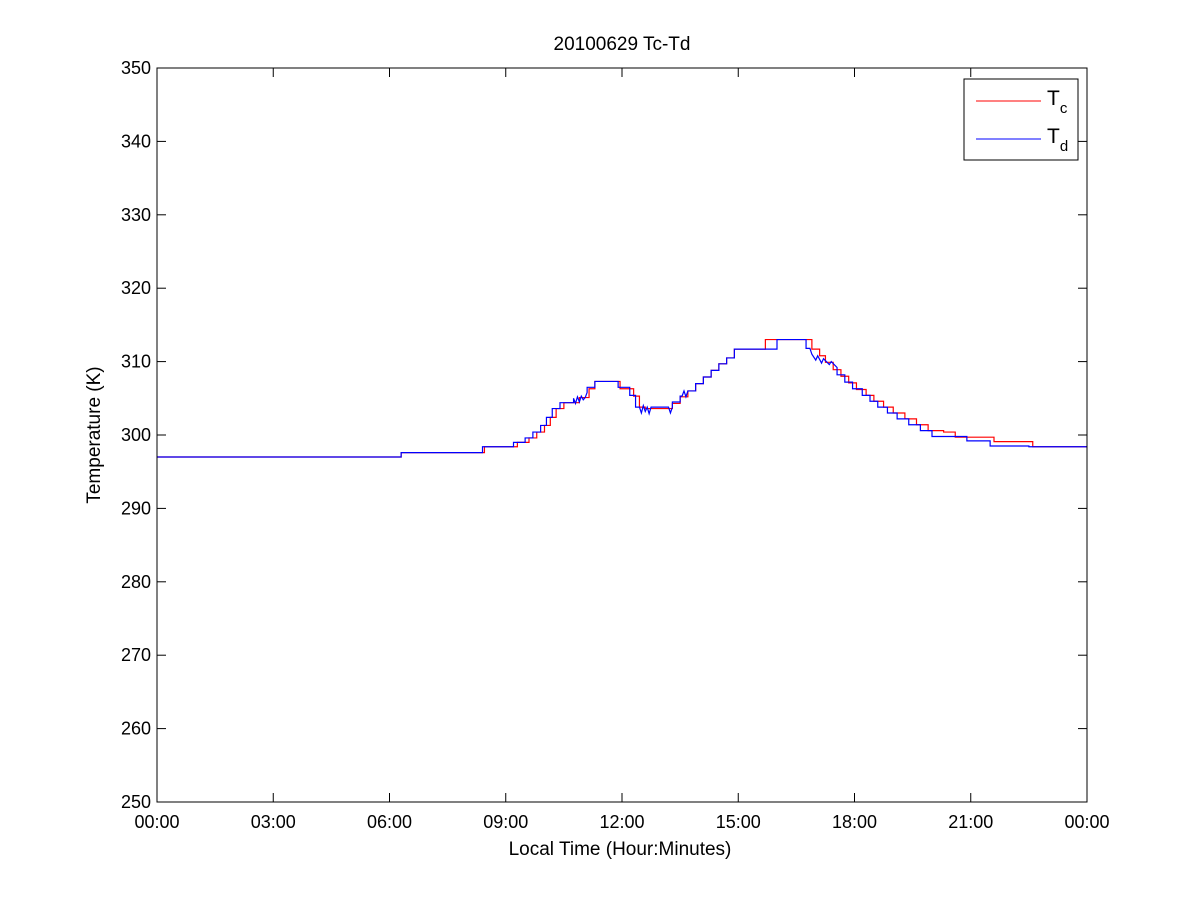 Image resolution: width=1201 pixels, height=901 pixels. What do you see at coordinates (136, 508) in the screenshot?
I see `y-tick-label: 290` at bounding box center [136, 508].